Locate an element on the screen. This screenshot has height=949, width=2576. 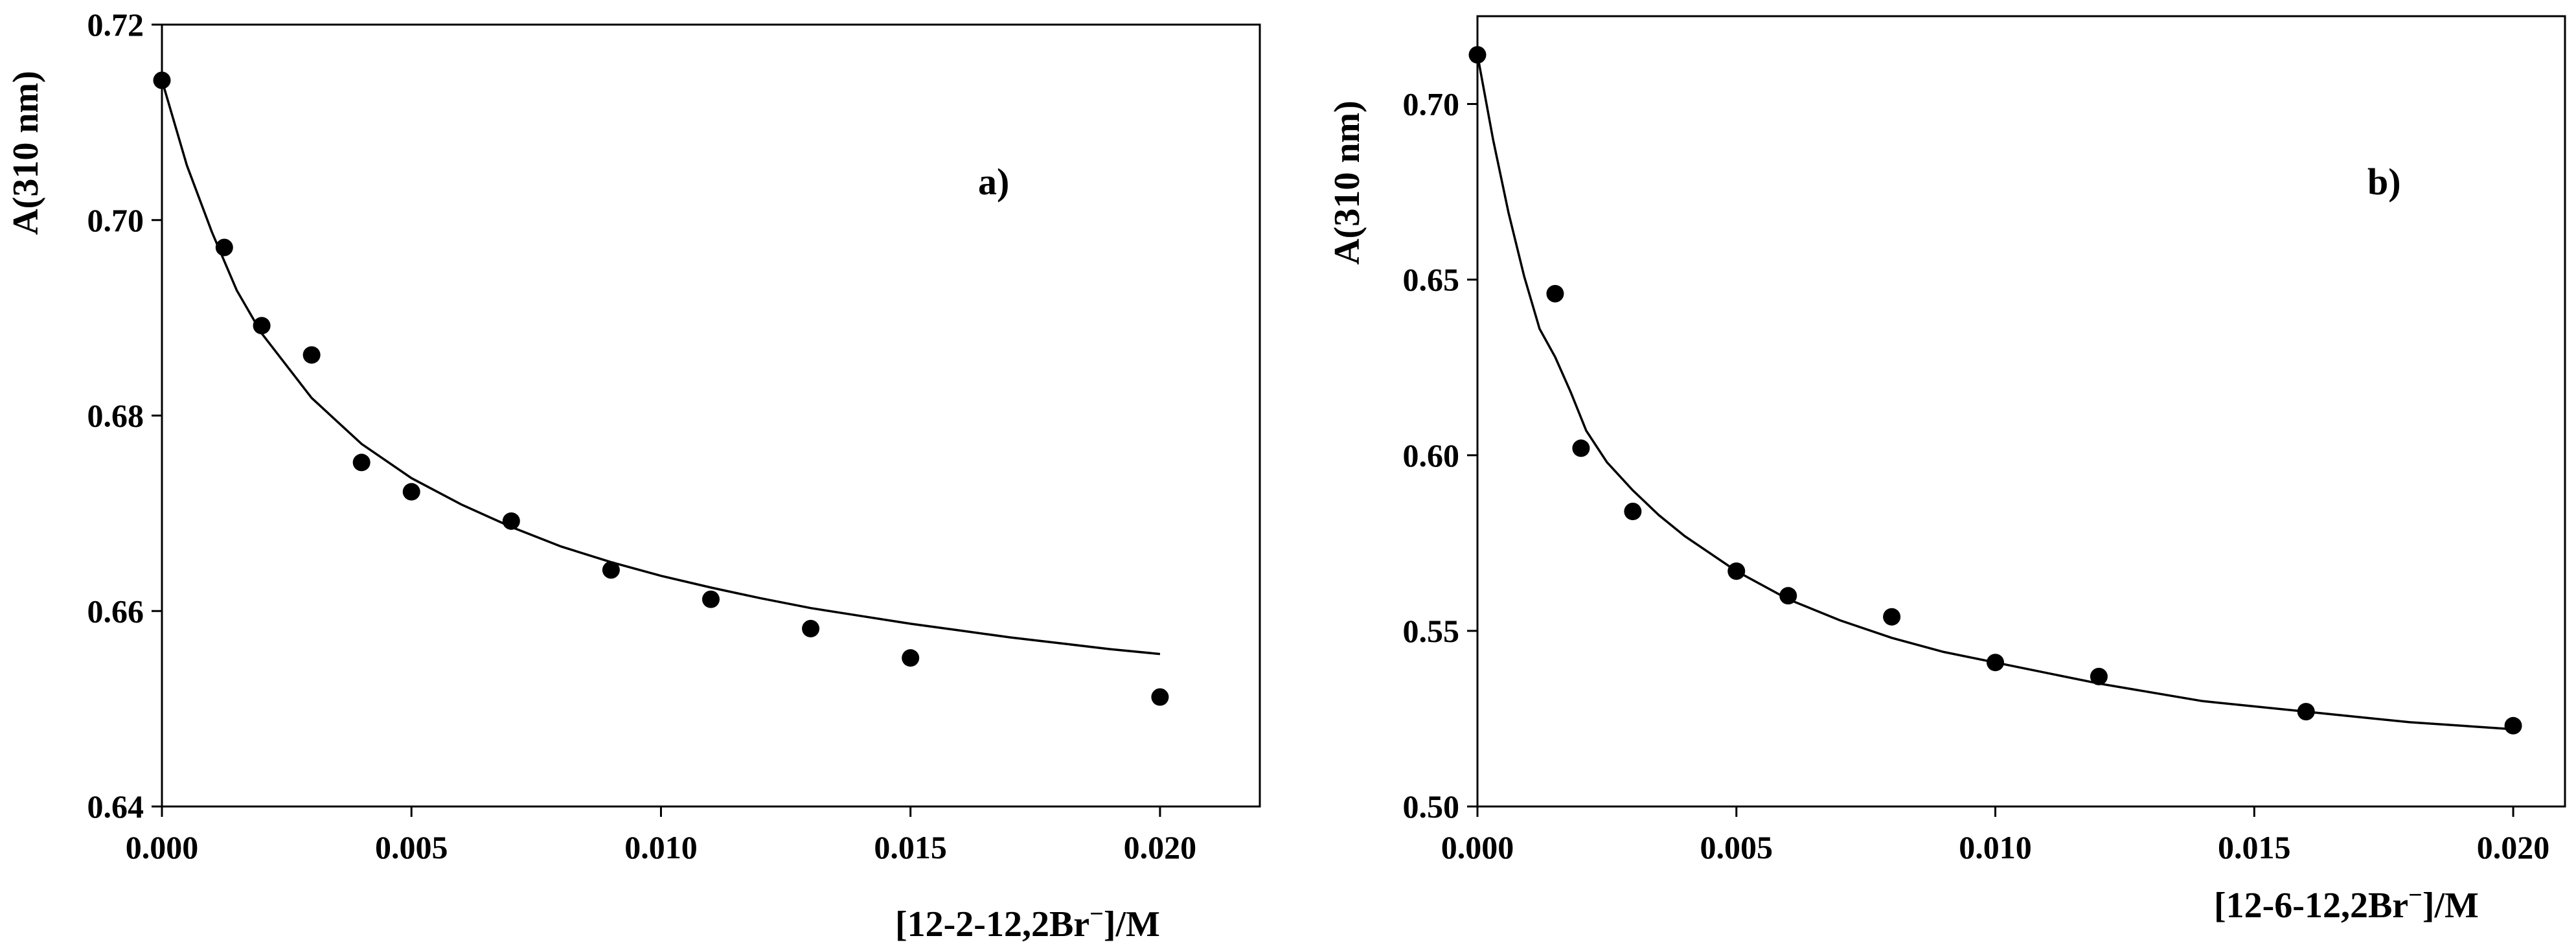
panel-a-x-tick-label: 0.005 is located at coordinates (412, 847).